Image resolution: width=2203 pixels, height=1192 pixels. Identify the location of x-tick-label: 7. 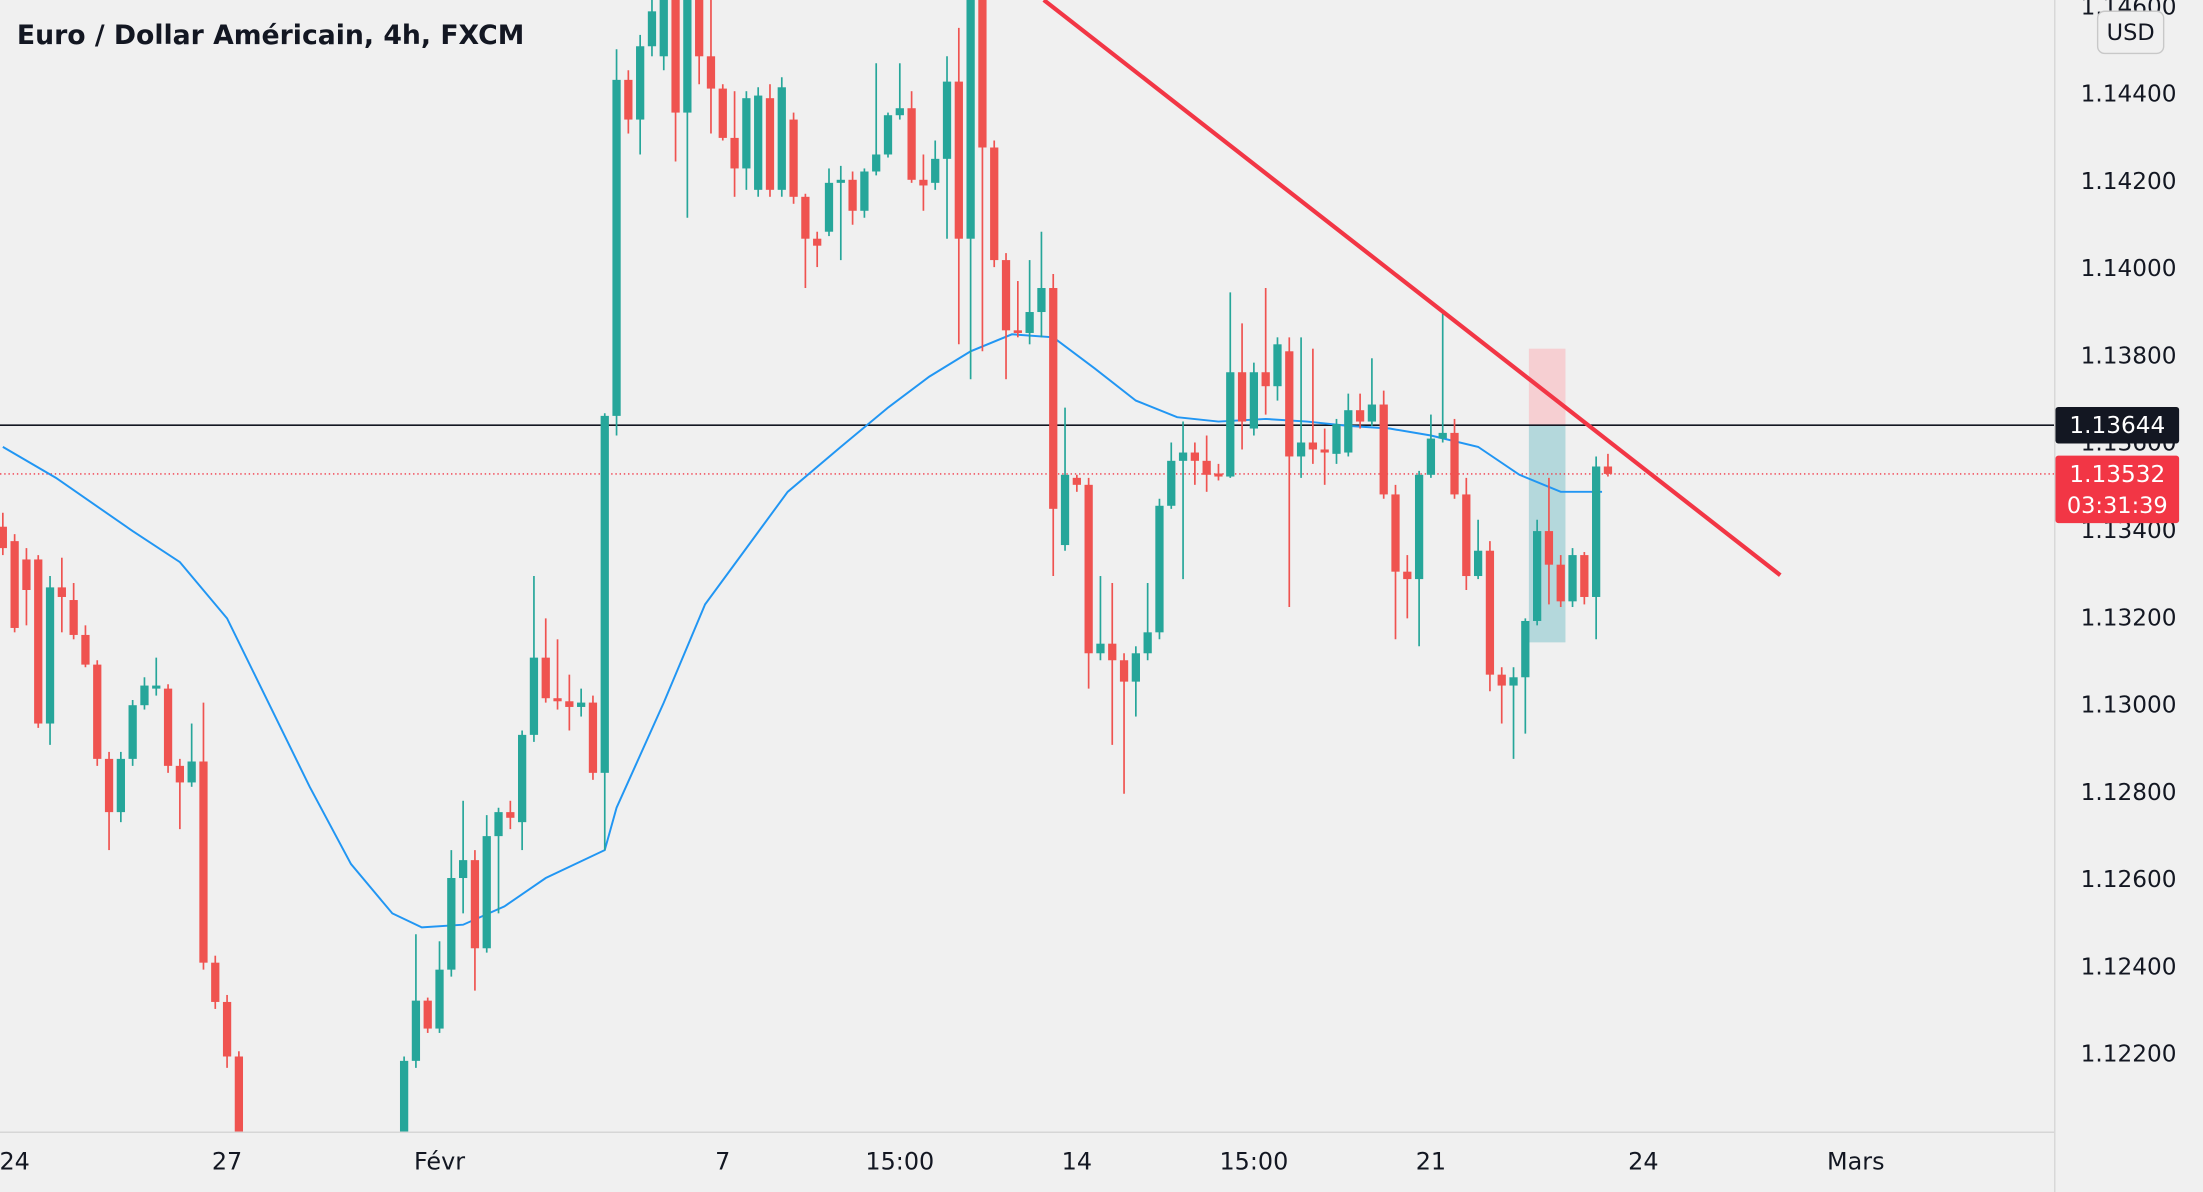
(722, 1161).